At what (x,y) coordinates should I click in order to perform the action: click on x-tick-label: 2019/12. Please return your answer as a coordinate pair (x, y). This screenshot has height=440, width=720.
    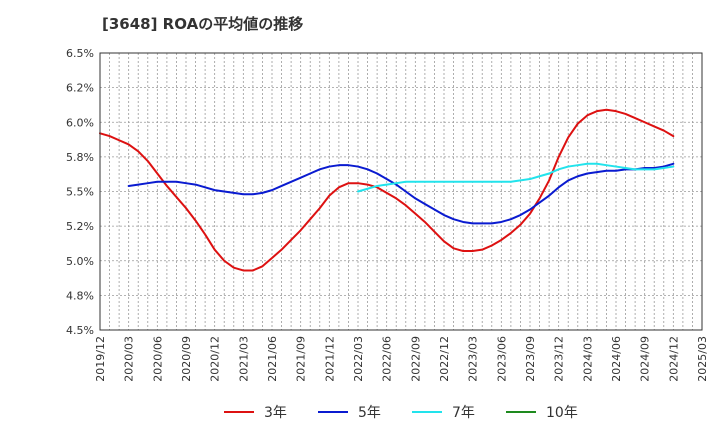
    Looking at the image, I should click on (100, 359).